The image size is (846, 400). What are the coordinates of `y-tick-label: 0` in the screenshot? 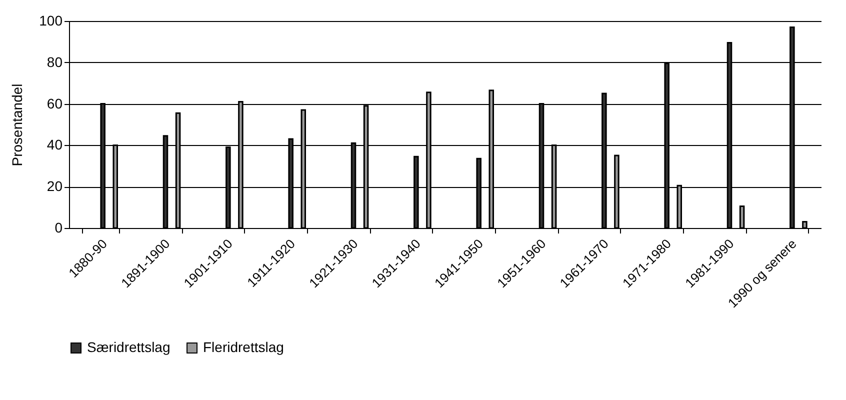 It's located at (58, 228).